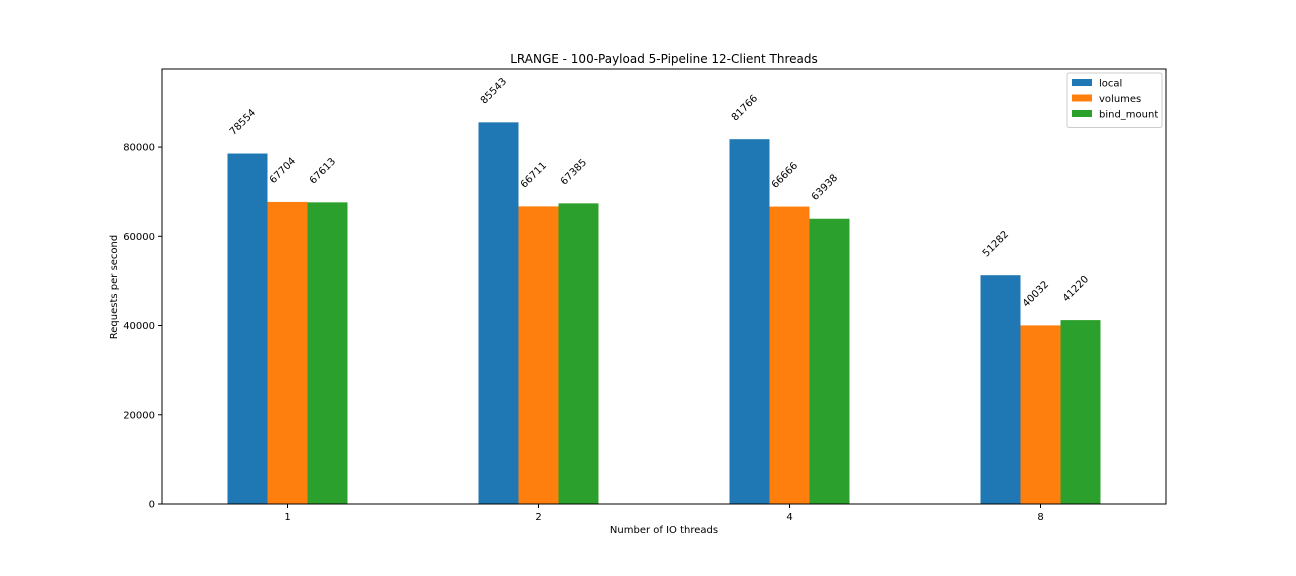 This screenshot has width=1296, height=576. What do you see at coordinates (283, 171) in the screenshot?
I see `data-label: 67704` at bounding box center [283, 171].